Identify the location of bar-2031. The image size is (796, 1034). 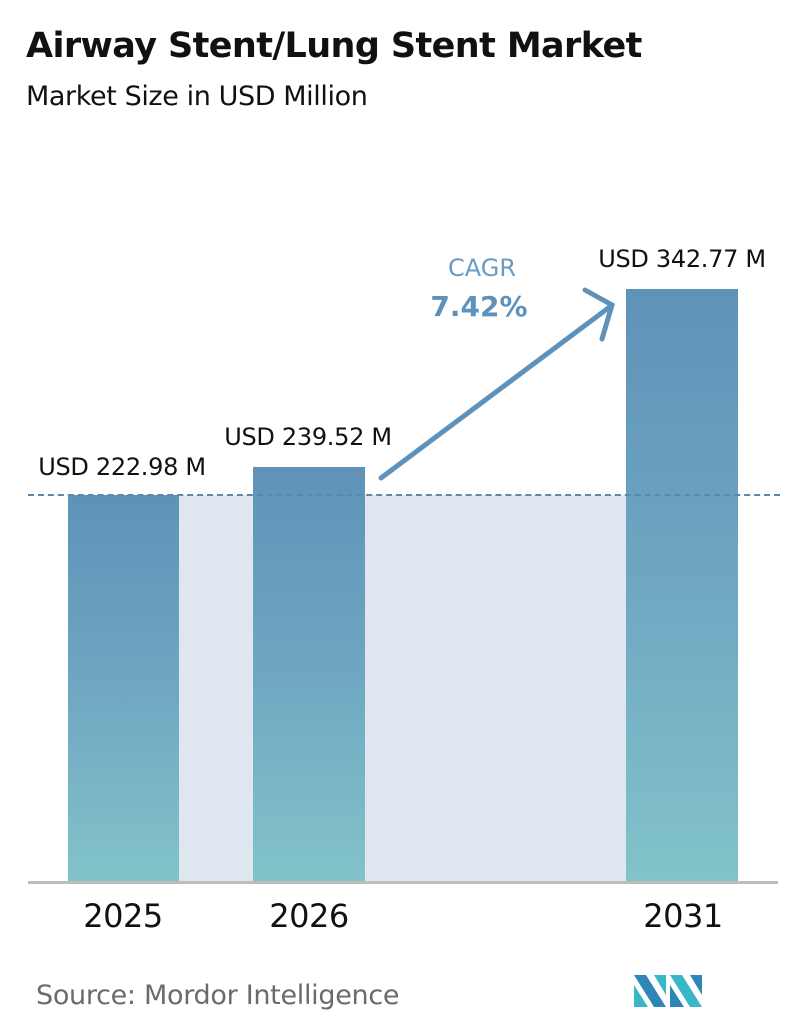
(682, 585).